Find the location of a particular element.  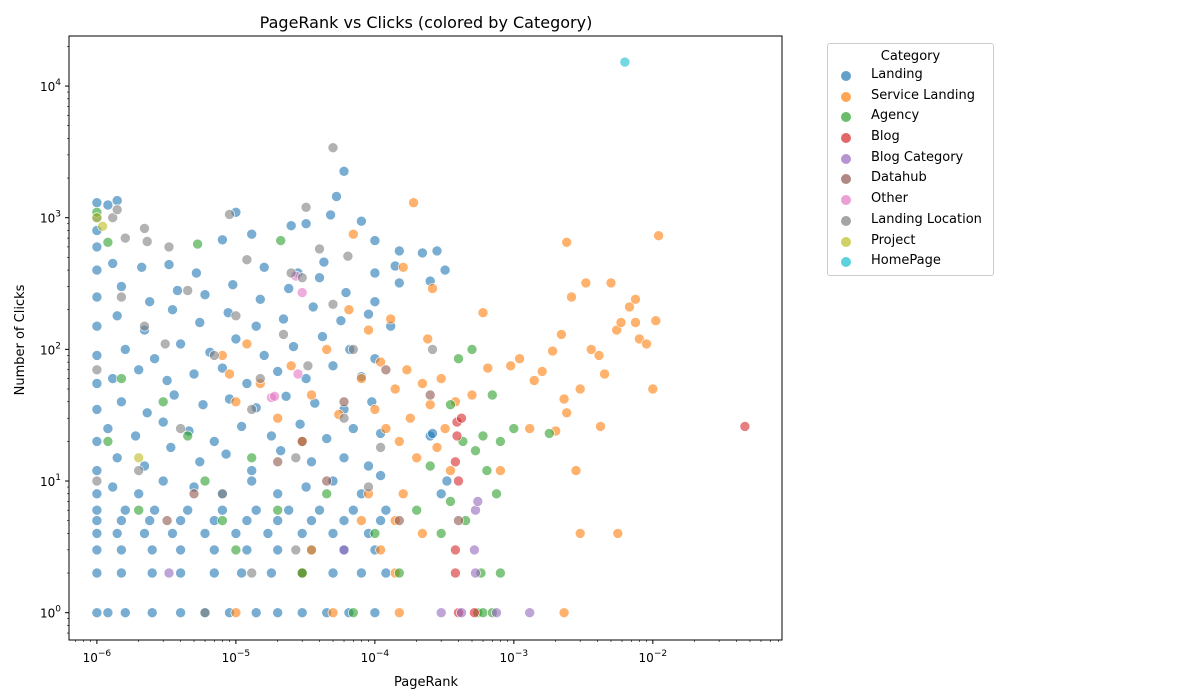

legend-label: Blog is located at coordinates (885, 137).